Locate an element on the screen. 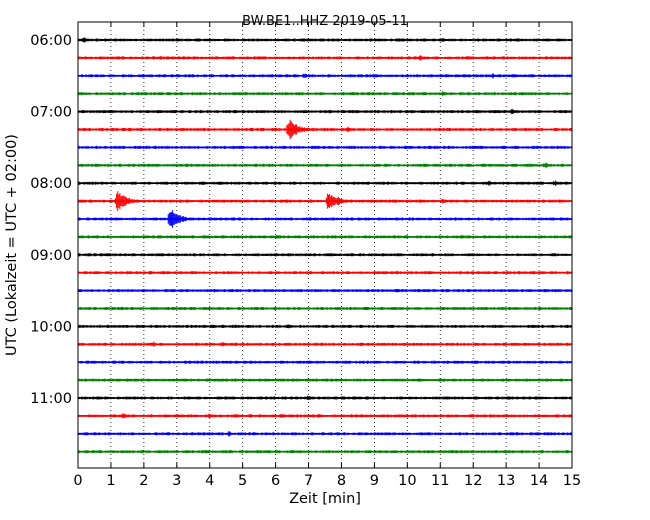  x-tick-label: 3 is located at coordinates (176, 481).